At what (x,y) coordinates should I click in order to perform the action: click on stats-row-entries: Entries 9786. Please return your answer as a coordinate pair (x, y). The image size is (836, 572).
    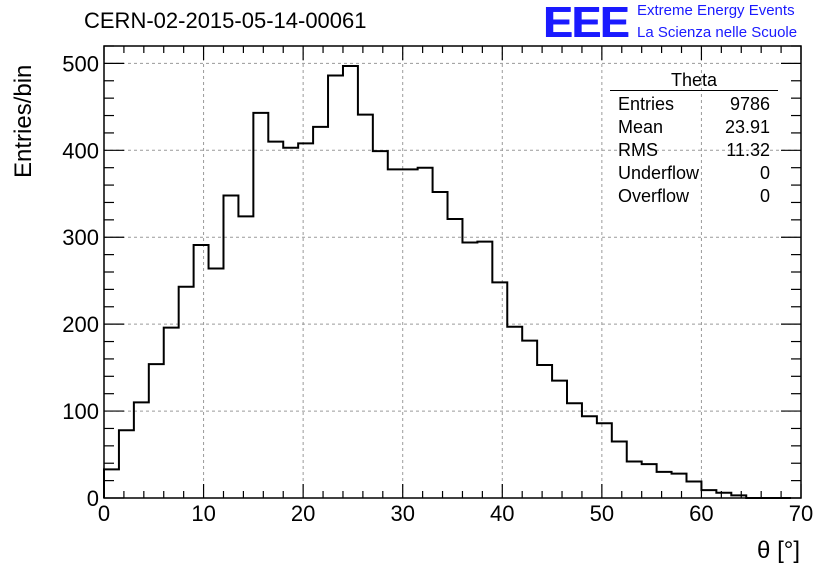
    Looking at the image, I should click on (694, 104).